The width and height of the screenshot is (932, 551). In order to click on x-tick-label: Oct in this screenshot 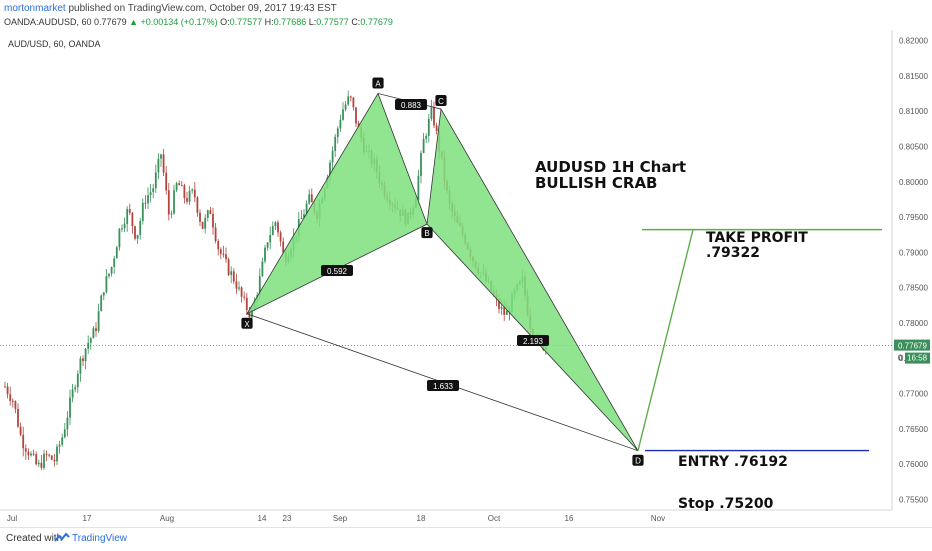, I will do `click(494, 518)`.